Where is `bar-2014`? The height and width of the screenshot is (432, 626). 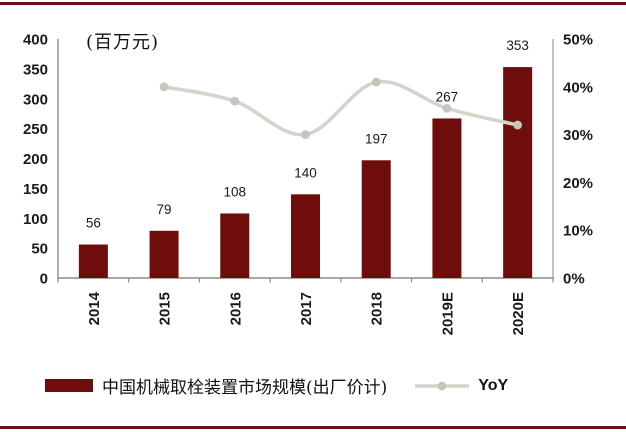 bar-2014 is located at coordinates (93, 261).